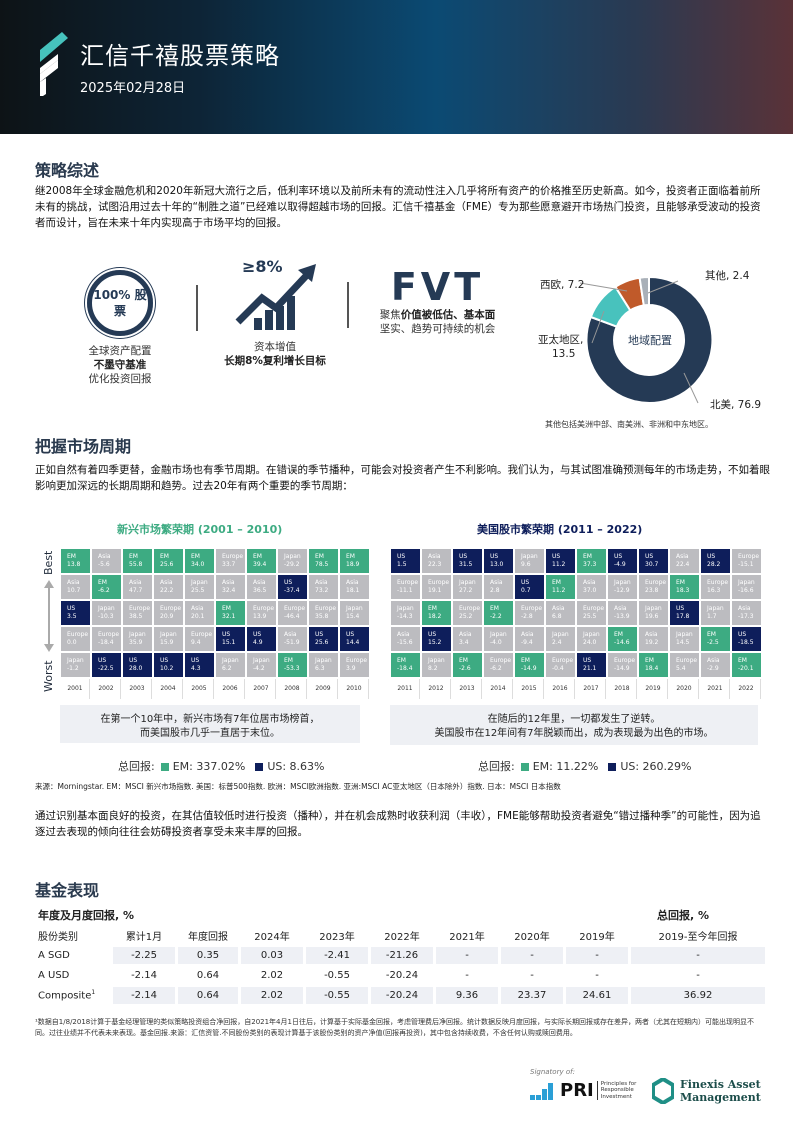 The height and width of the screenshot is (1123, 793). What do you see at coordinates (272, 955) in the screenshot?
I see `table-cell: 0.03` at bounding box center [272, 955].